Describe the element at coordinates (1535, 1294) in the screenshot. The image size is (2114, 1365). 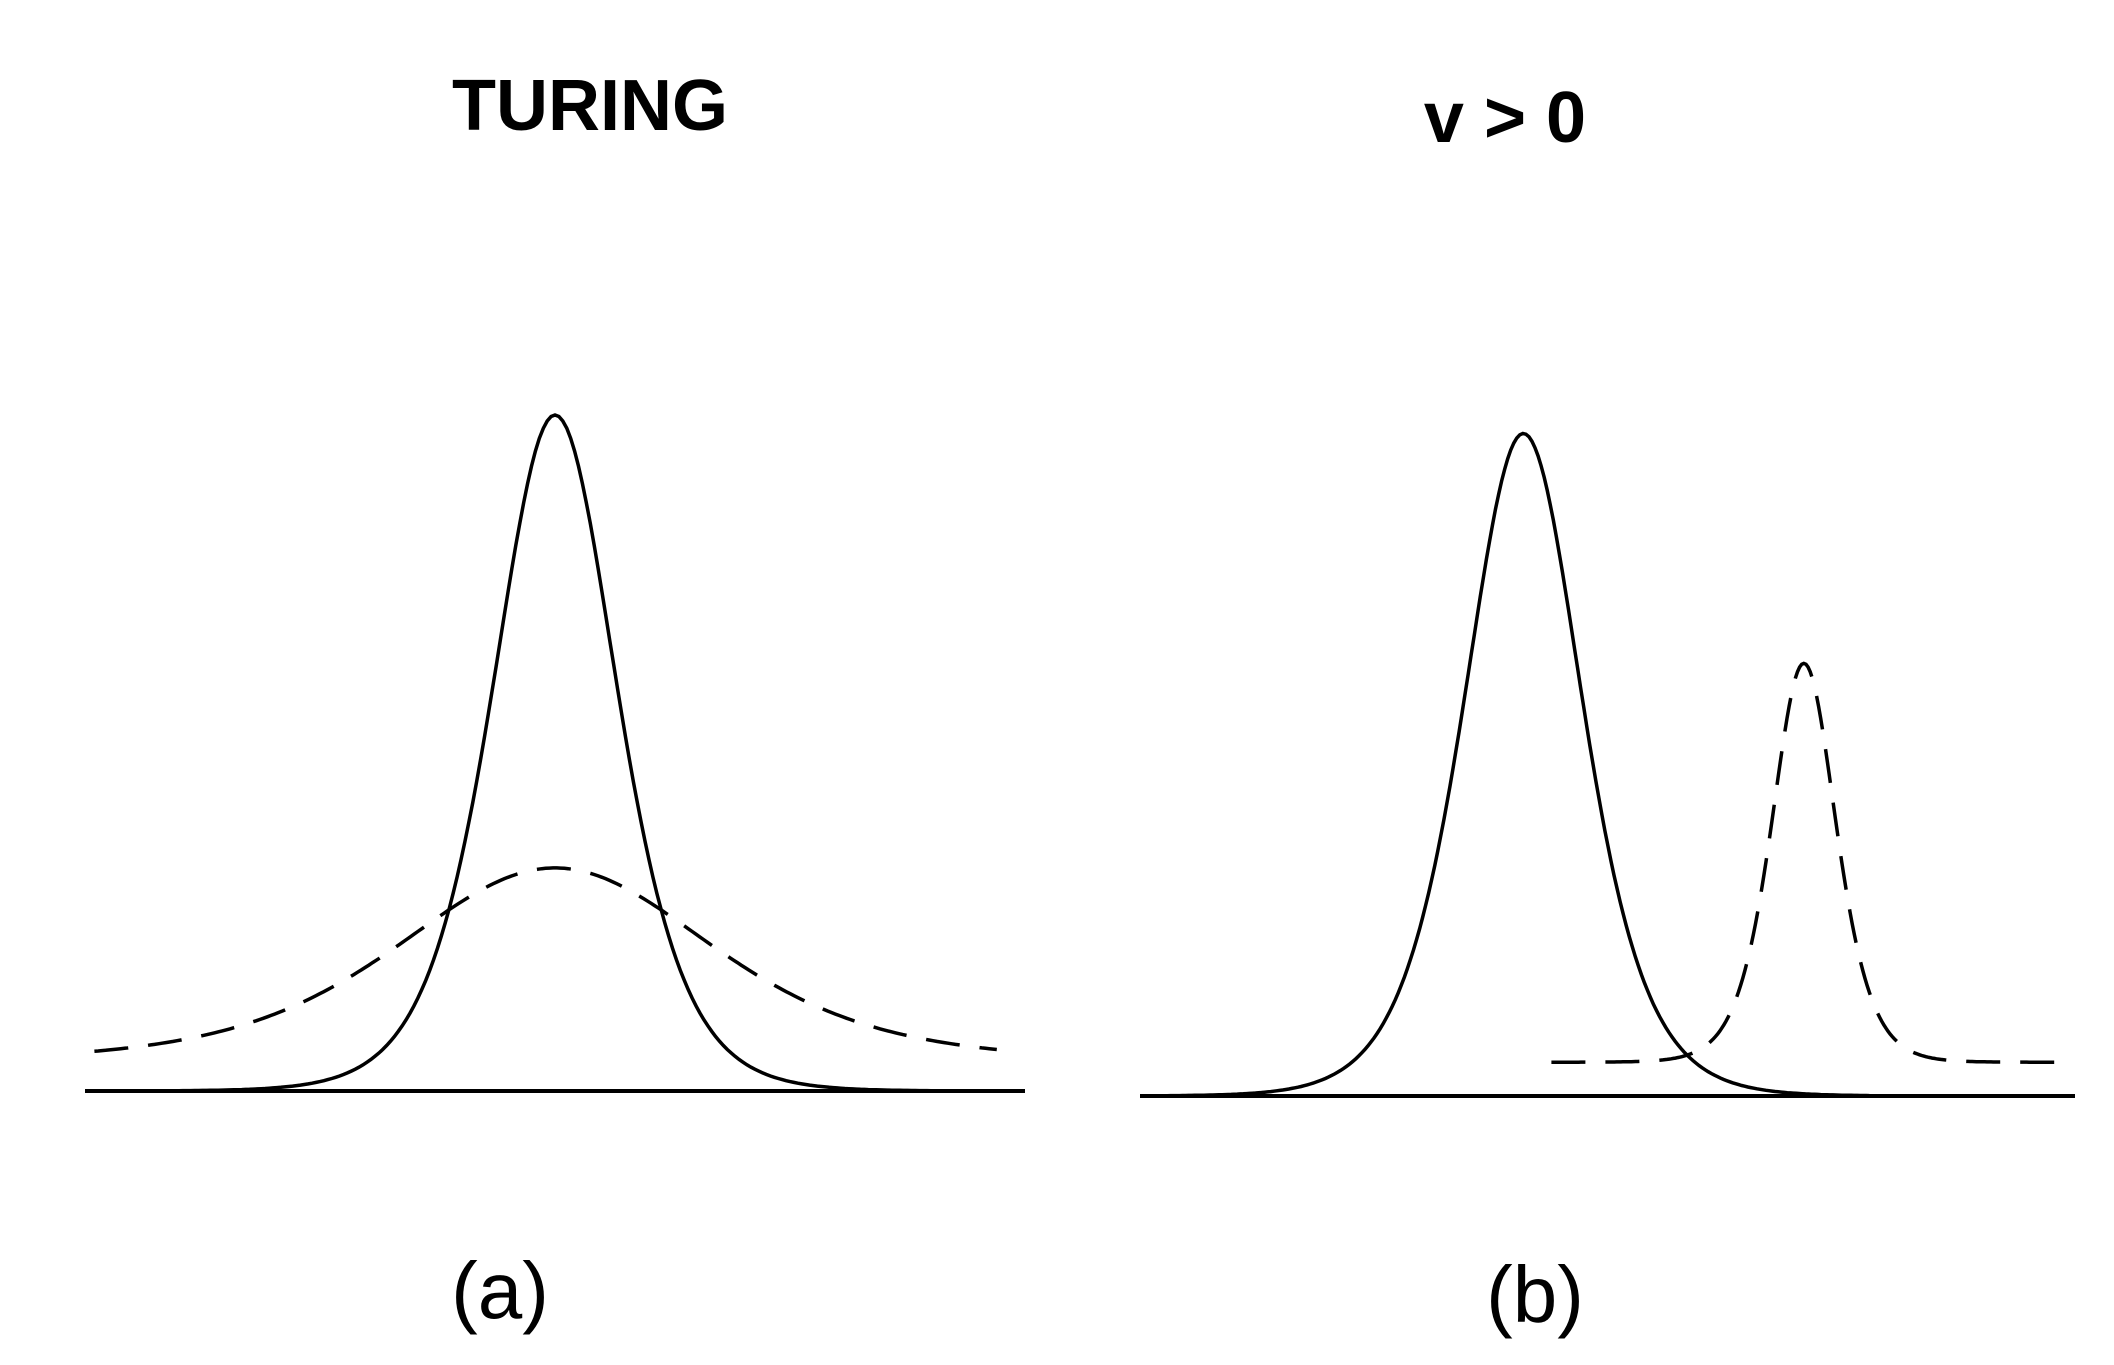
I see `panel-b-caption: (b)` at that location.